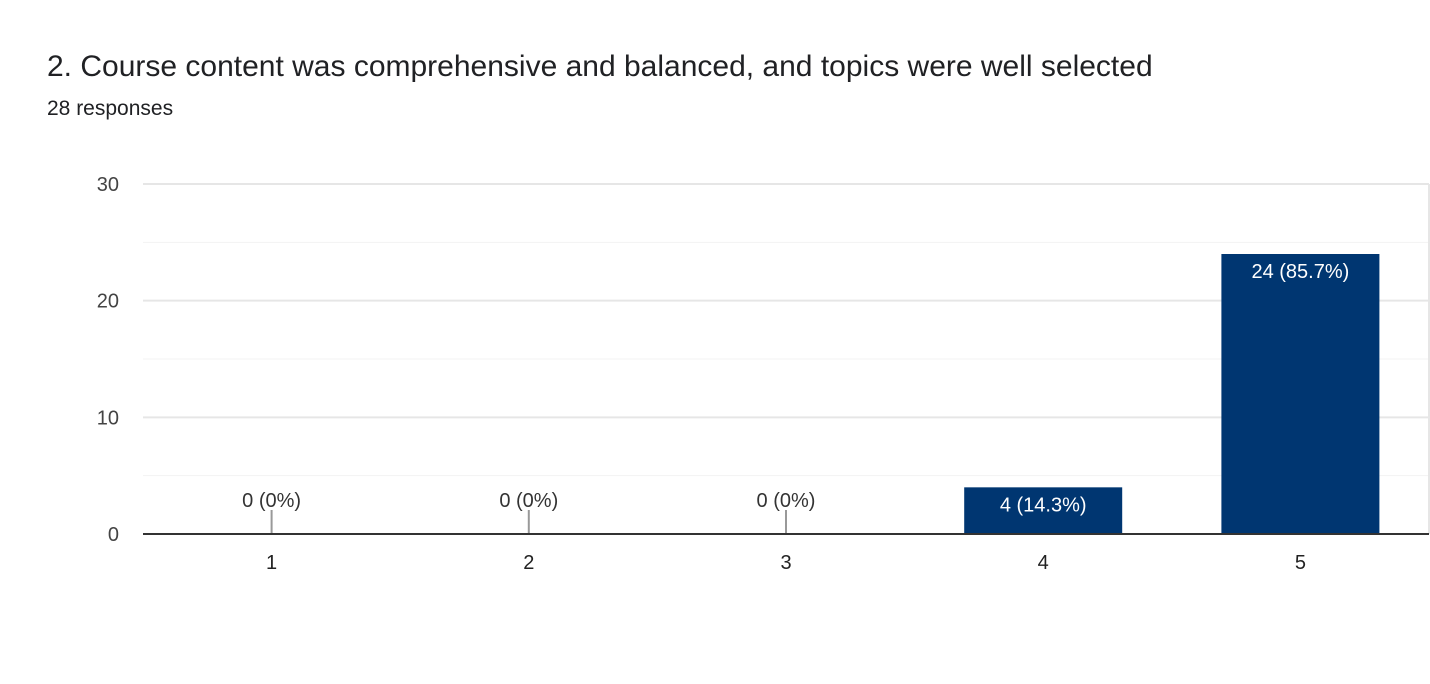 Image resolution: width=1430 pixels, height=684 pixels. I want to click on y-tick-label: 20, so click(108, 302).